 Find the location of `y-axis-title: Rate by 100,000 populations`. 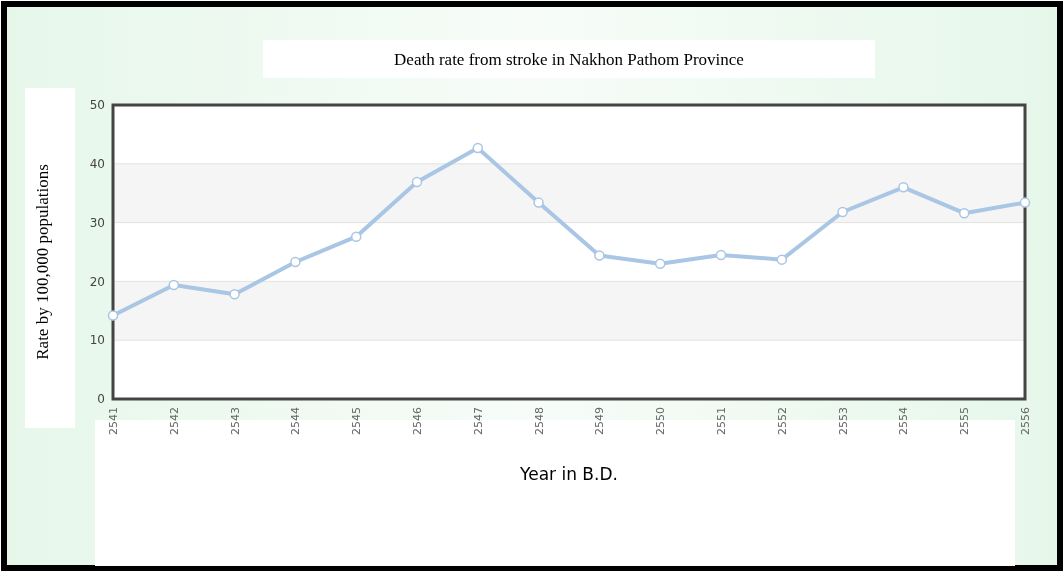

y-axis-title: Rate by 100,000 populations is located at coordinates (42, 262).